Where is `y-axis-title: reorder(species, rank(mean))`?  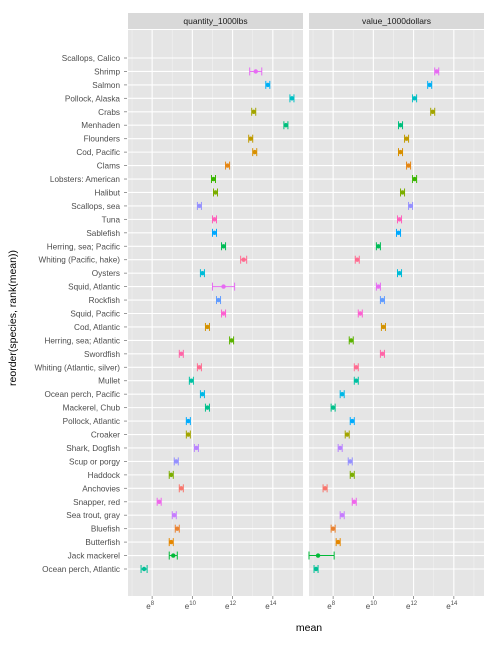
y-axis-title: reorder(species, rank(mean)) is located at coordinates (13, 318).